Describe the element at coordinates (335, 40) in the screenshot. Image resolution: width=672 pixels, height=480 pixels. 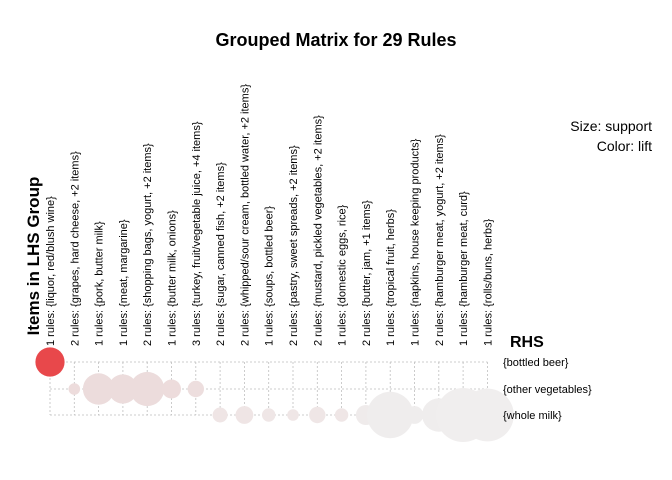
I see `chart-title: Grouped Matrix for 29 Rules` at that location.